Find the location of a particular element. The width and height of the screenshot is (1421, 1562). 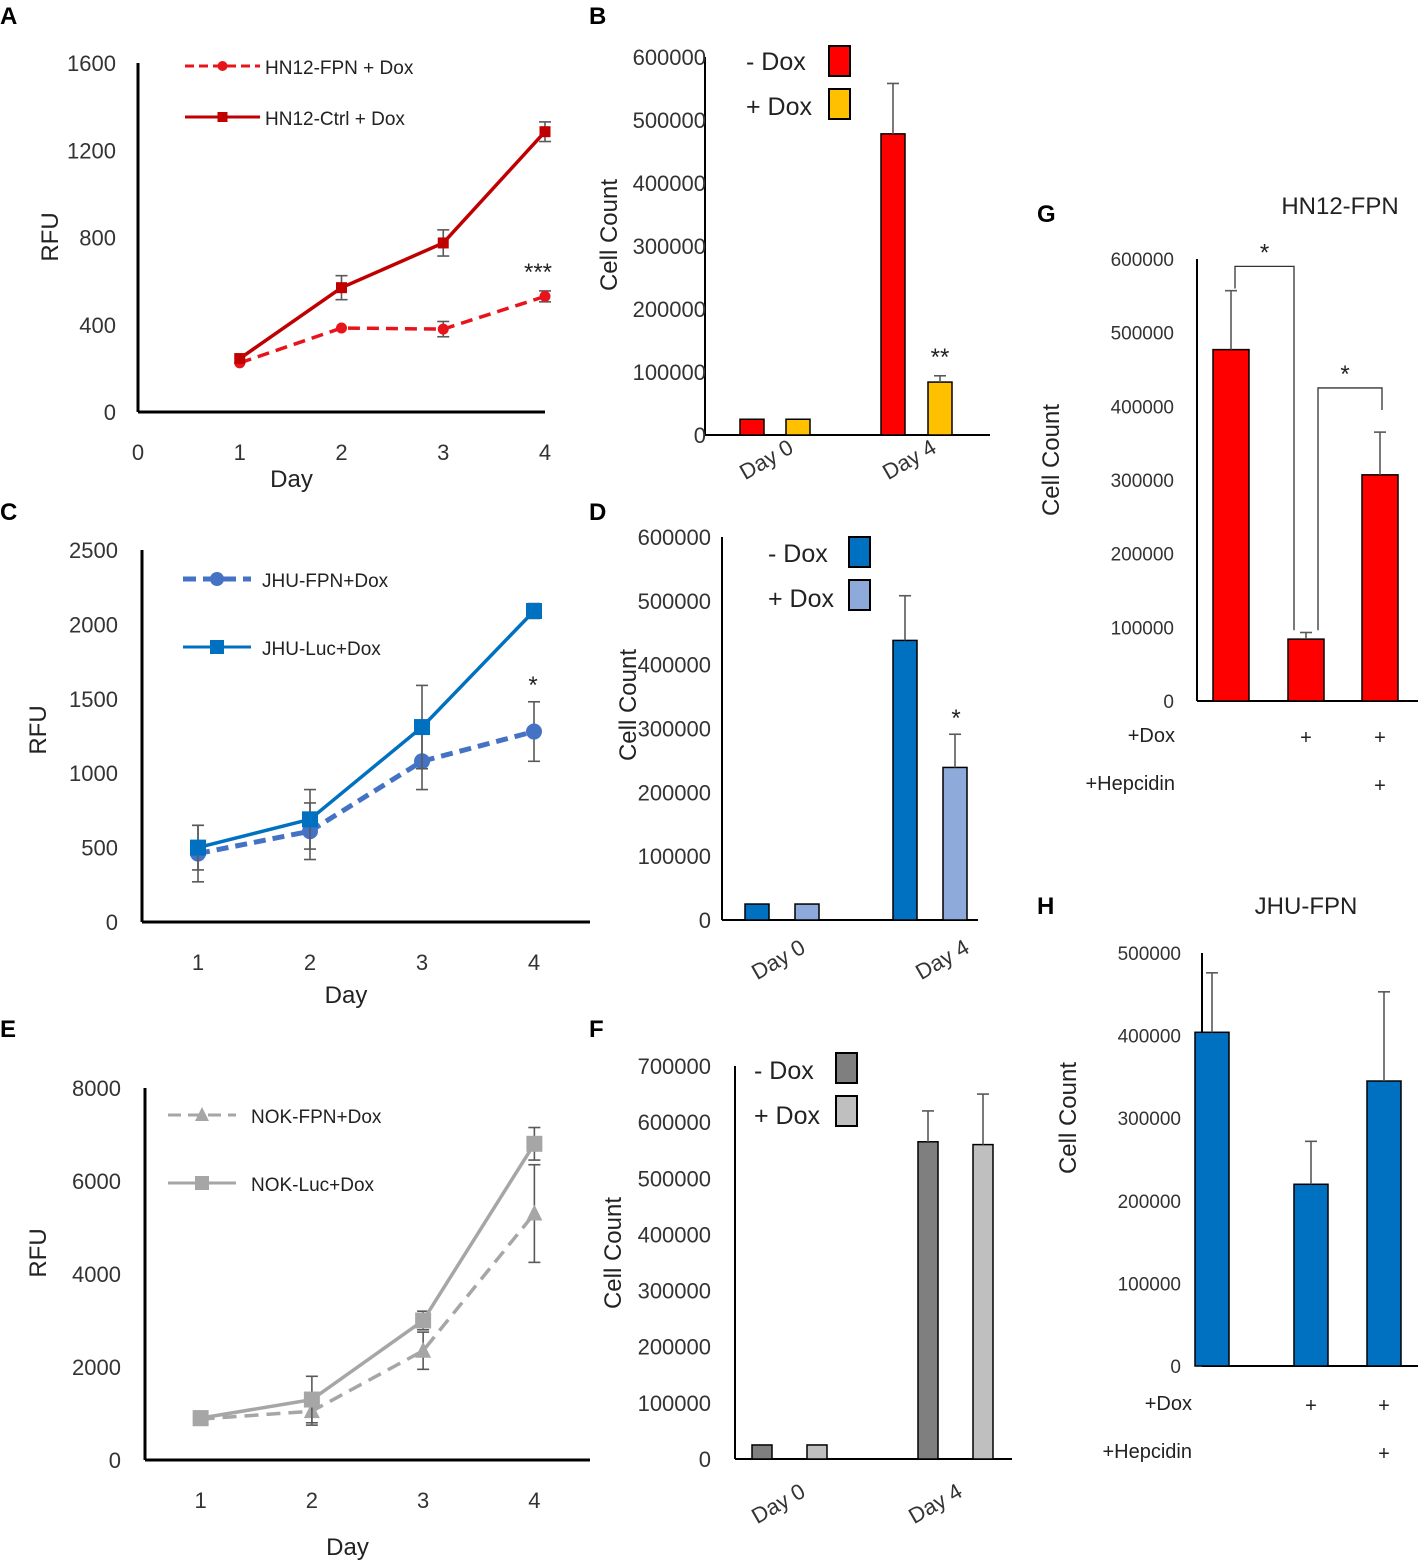

series-jhu-luc-dox is located at coordinates (366, 736).